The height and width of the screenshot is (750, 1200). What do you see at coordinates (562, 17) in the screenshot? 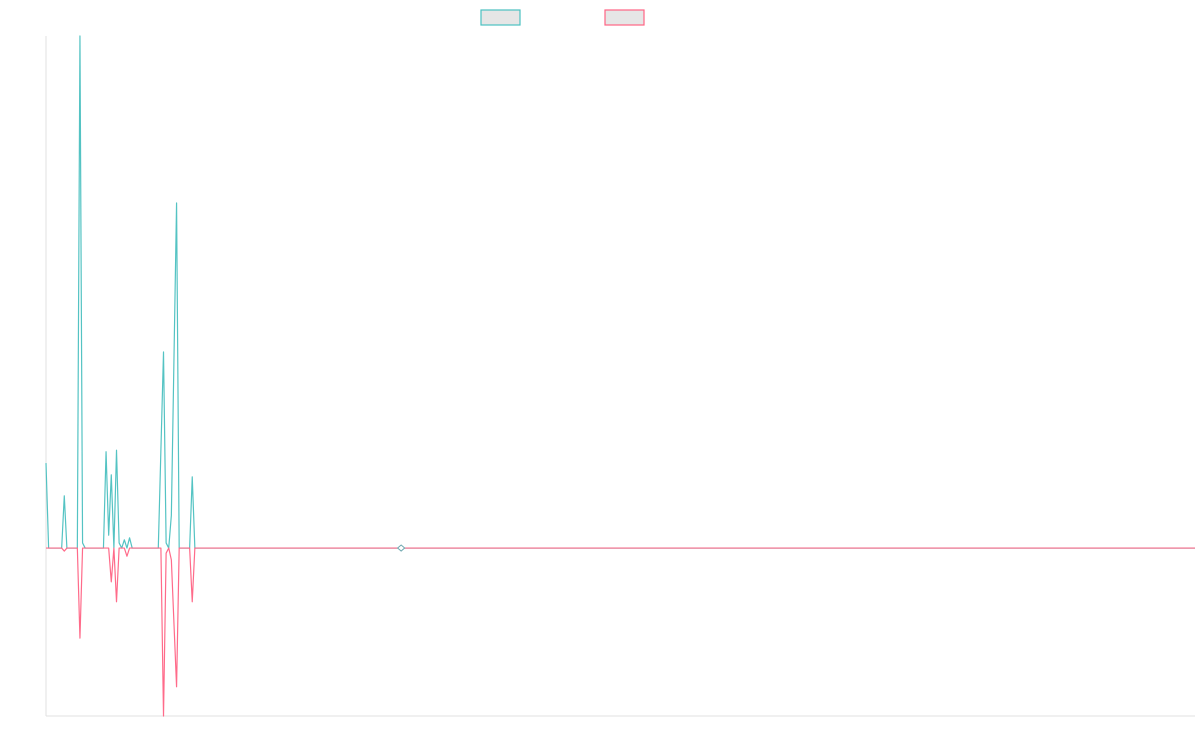
I see `legend` at bounding box center [562, 17].